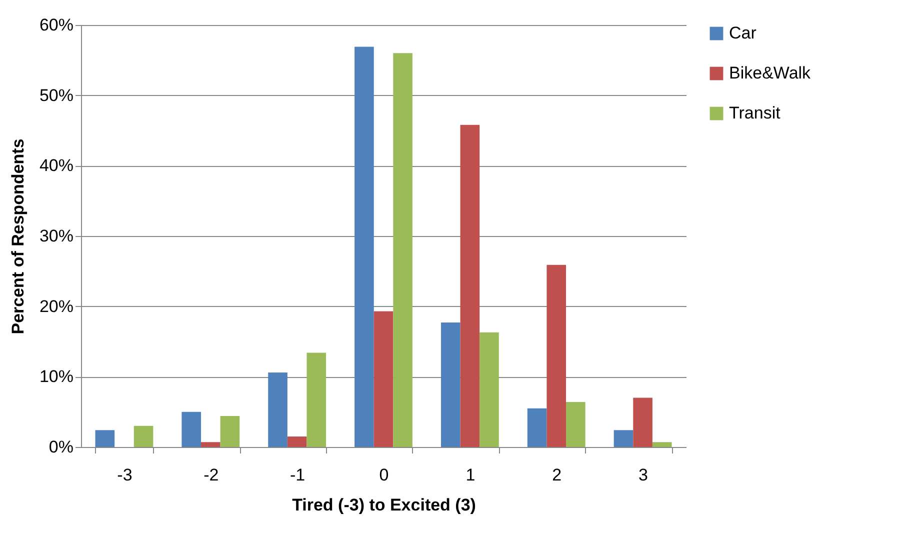  What do you see at coordinates (384, 505) in the screenshot?
I see `x-axis-title: Tired (-3) to Excited (3)` at bounding box center [384, 505].